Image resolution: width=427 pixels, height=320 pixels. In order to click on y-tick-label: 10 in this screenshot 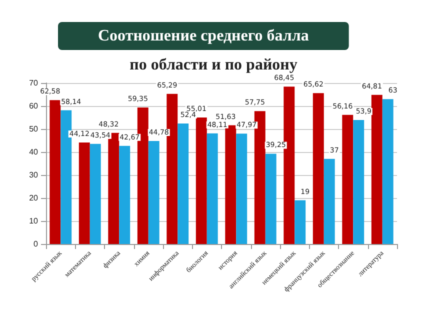, I will do `click(34, 221)`.